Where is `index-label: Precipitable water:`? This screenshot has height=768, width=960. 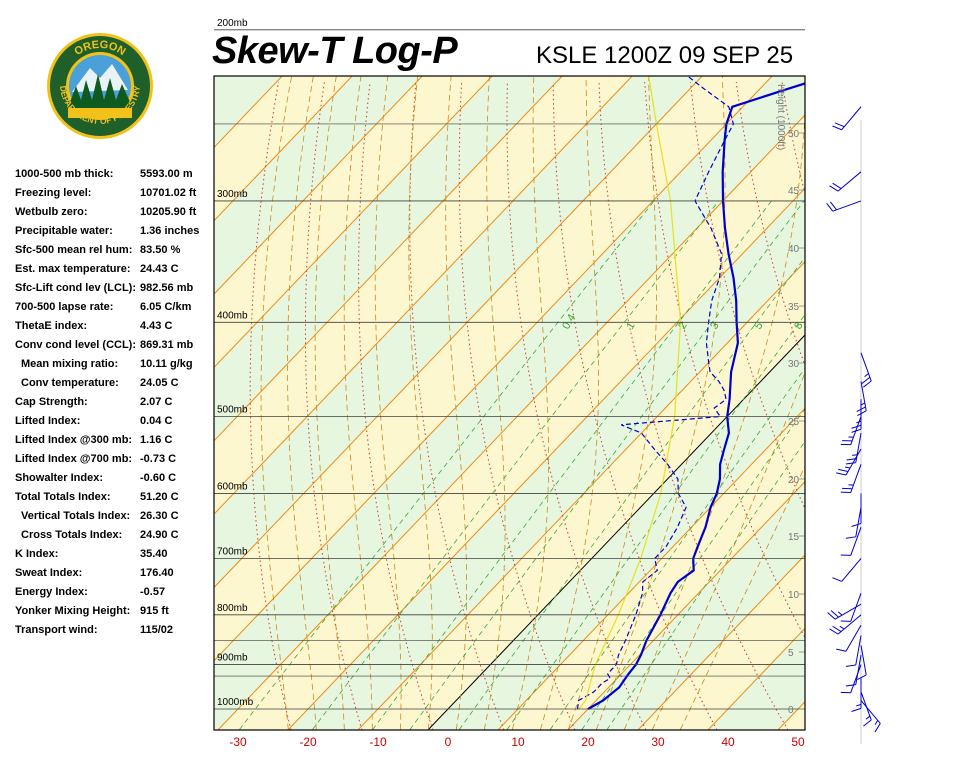 index-label: Precipitable water: is located at coordinates (64, 231).